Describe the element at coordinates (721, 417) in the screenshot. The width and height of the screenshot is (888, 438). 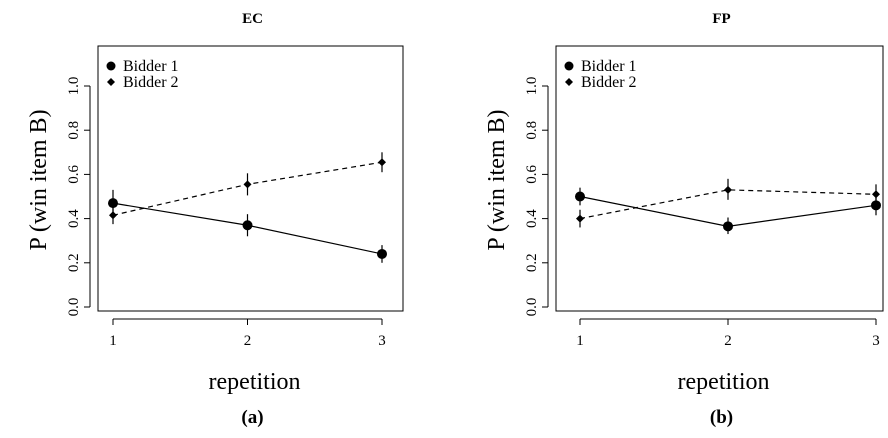
I see `panel-caption: (b)` at that location.